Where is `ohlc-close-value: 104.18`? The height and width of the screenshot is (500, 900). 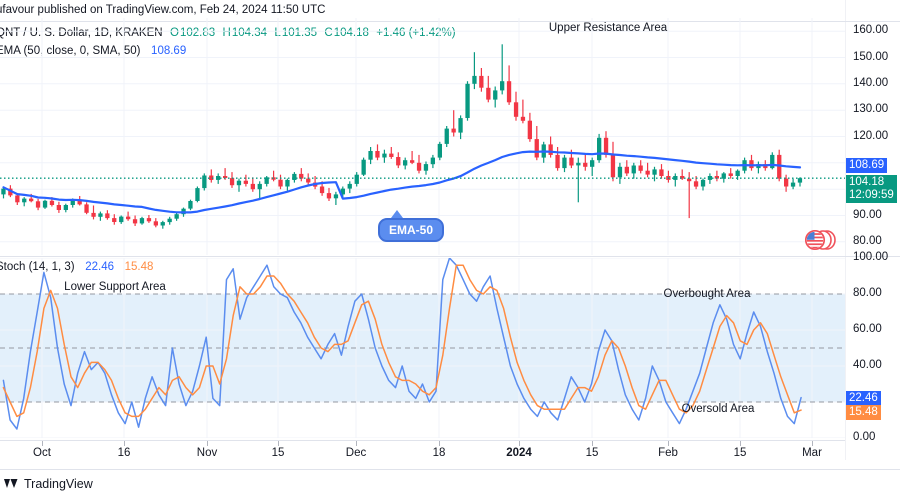 ohlc-close-value: 104.18 is located at coordinates (351, 33).